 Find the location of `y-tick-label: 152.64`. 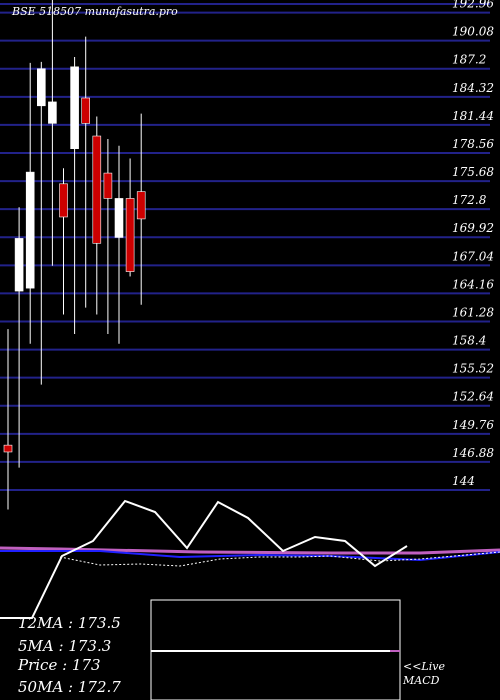

y-tick-label: 152.64 is located at coordinates (473, 397).